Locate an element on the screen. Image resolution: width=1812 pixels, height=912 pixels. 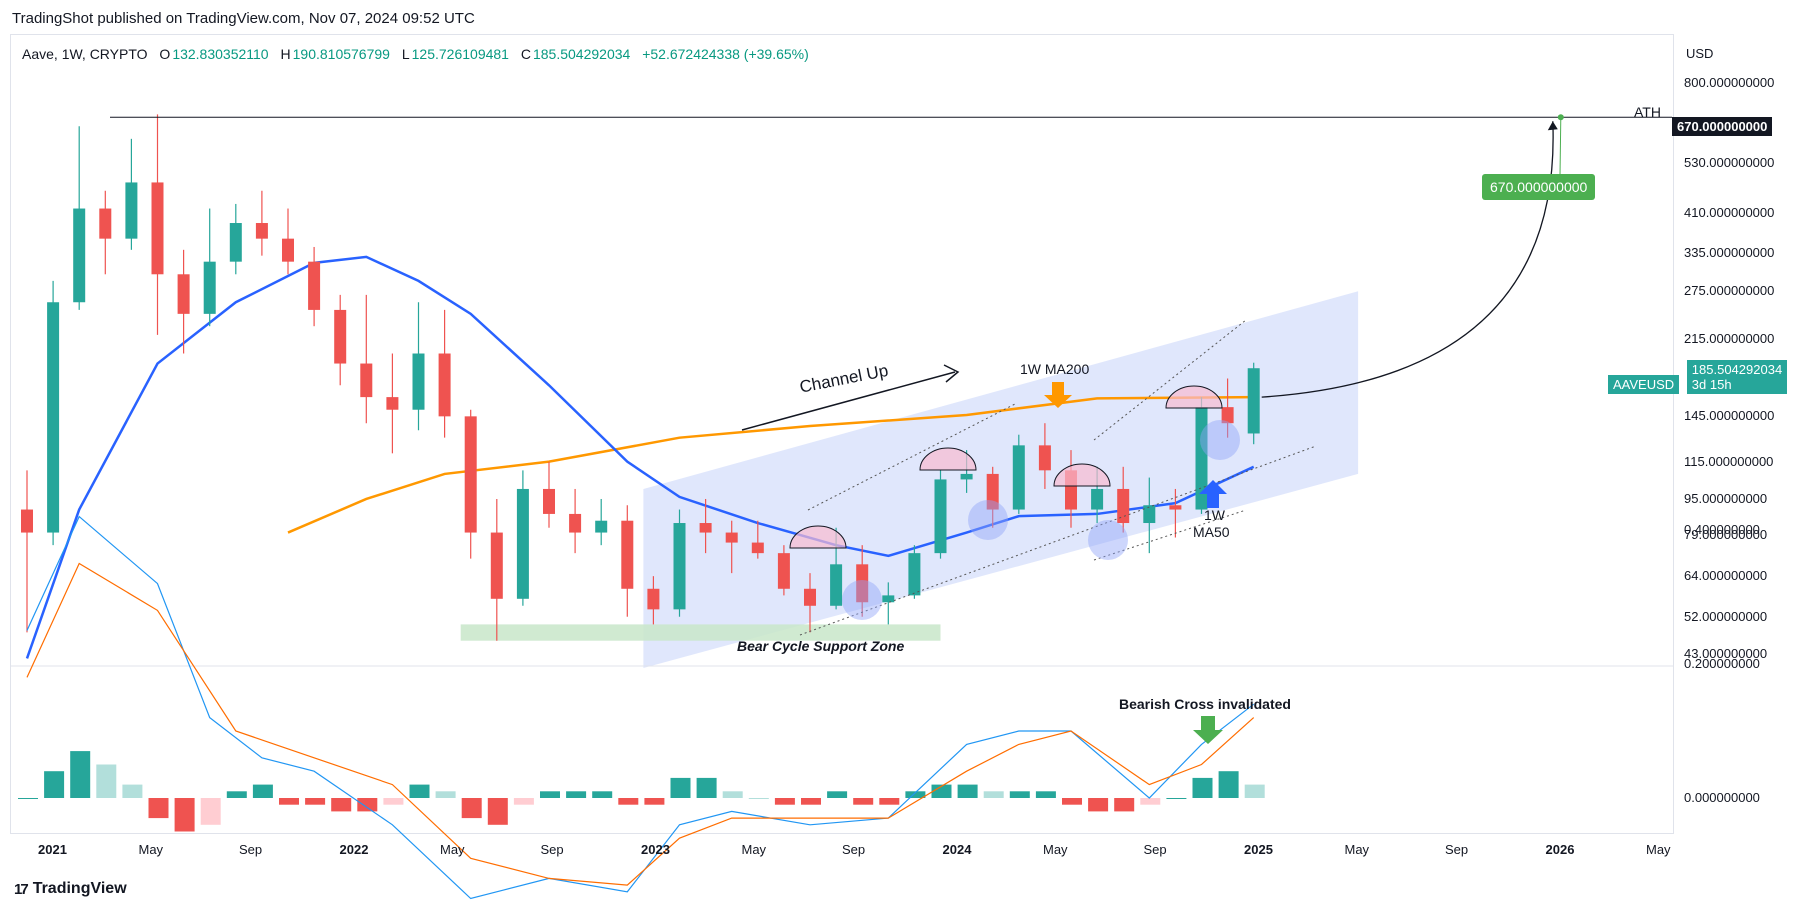
ma200-arrow is located at coordinates (1058, 395).